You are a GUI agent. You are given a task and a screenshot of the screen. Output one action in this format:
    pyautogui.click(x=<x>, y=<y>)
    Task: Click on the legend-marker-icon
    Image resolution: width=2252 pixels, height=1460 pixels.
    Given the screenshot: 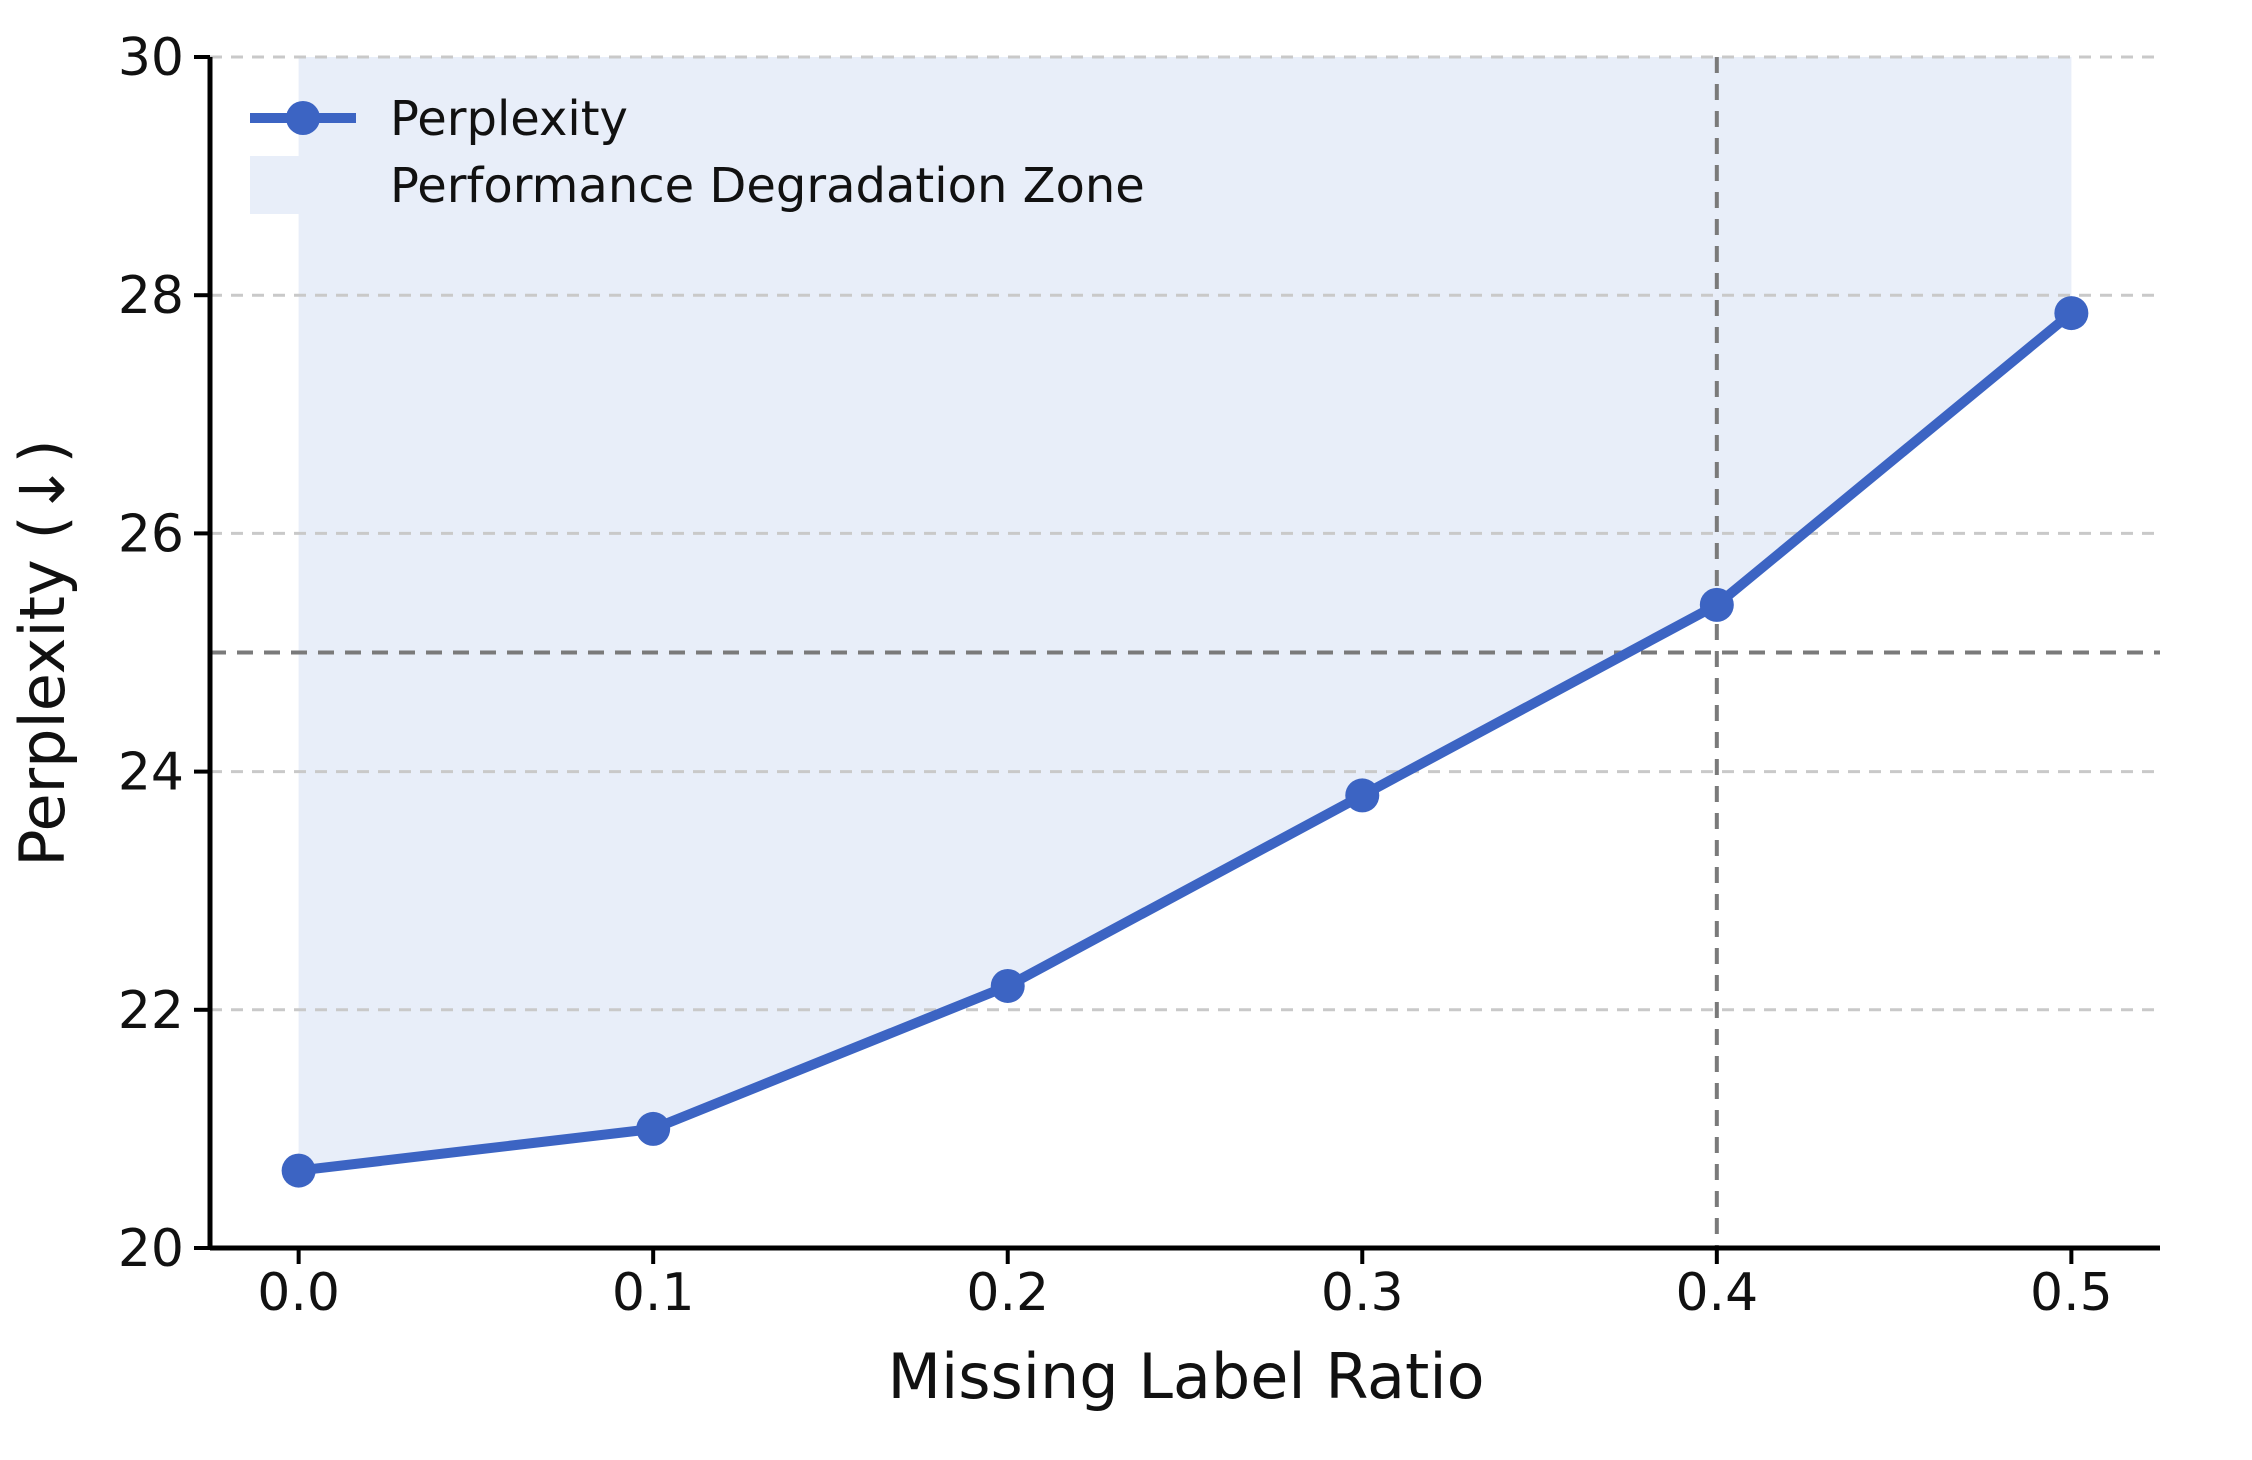 What is the action you would take?
    pyautogui.click(x=303, y=118)
    